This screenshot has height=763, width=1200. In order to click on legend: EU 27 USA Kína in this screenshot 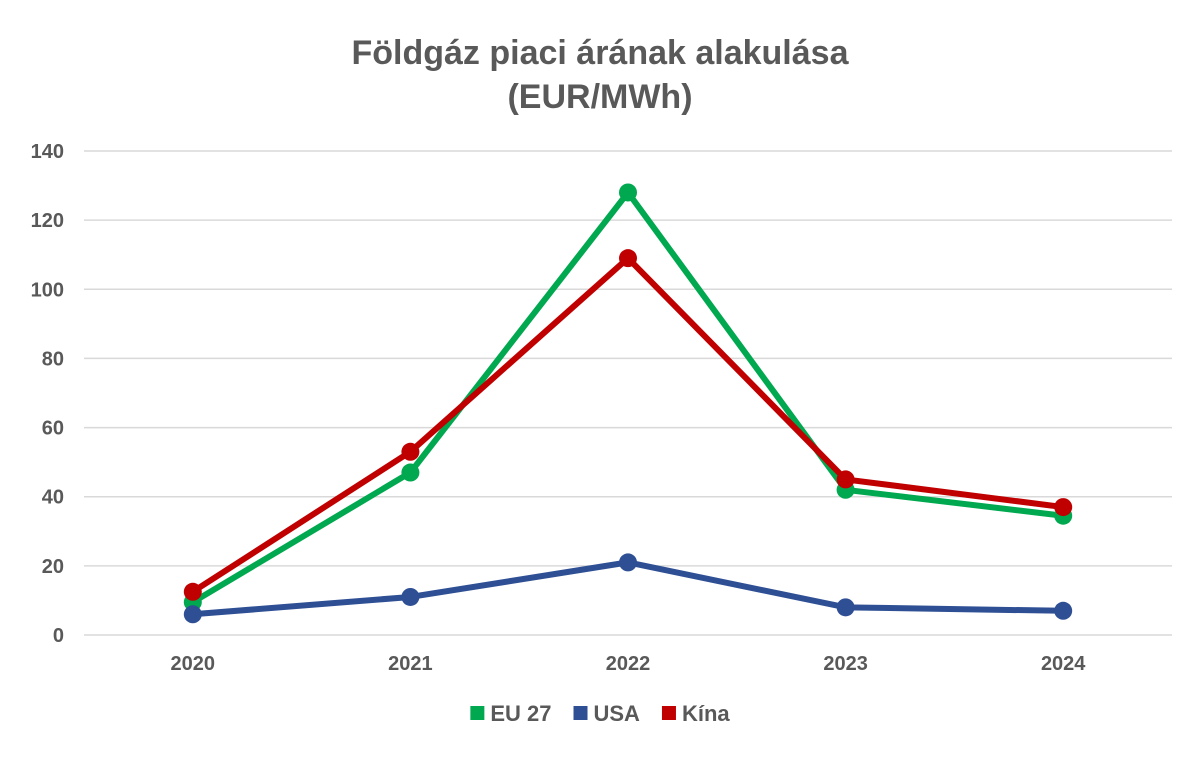, I will do `click(600, 713)`.